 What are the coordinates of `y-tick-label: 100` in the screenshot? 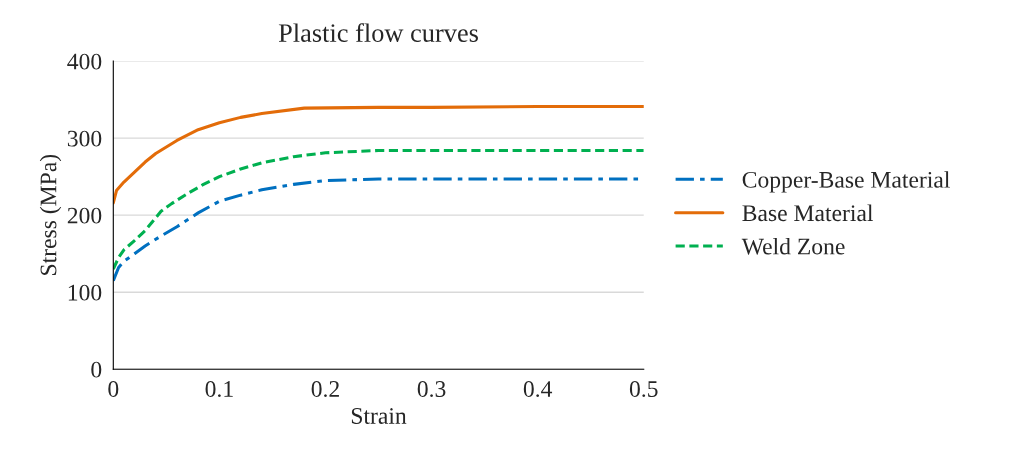 It's located at (85, 292).